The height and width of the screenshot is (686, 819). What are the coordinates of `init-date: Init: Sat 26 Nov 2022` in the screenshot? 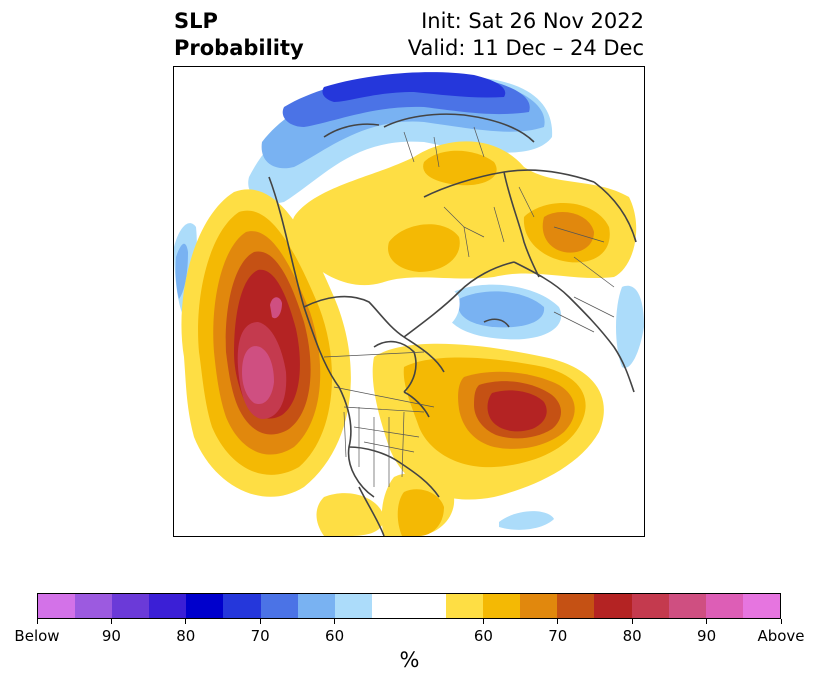 It's located at (532, 21).